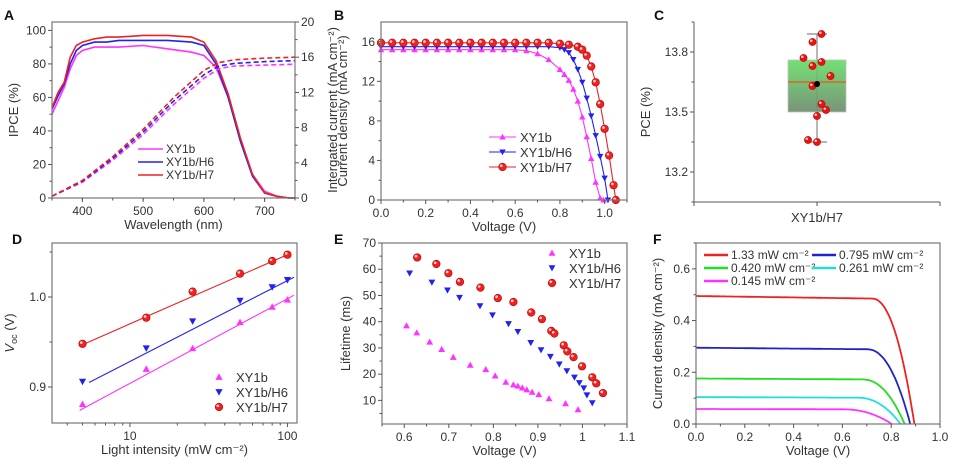 The width and height of the screenshot is (957, 468). Describe the element at coordinates (492, 125) in the screenshot. I see `series-line` at that location.